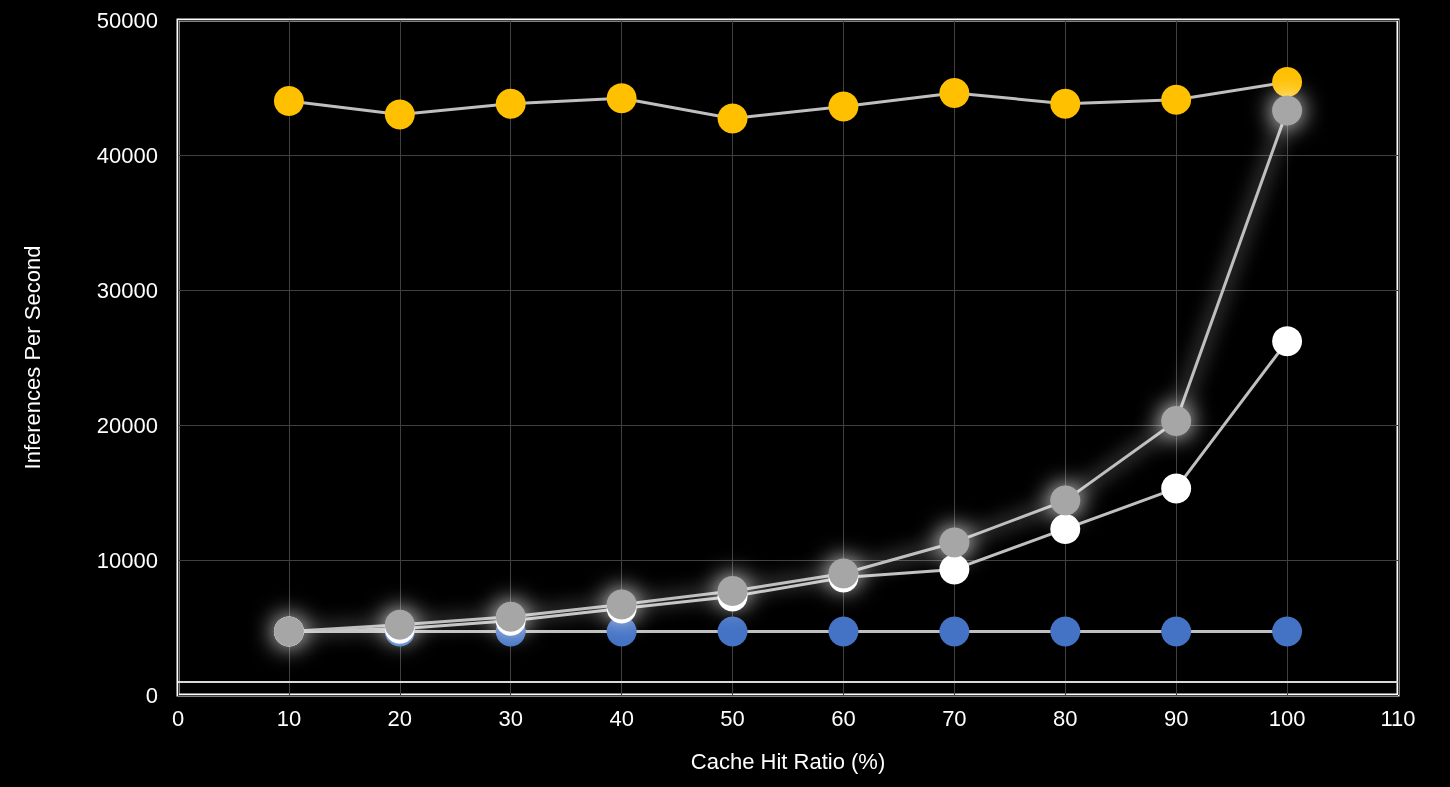  What do you see at coordinates (510, 718) in the screenshot?
I see `x-tick-label: 30` at bounding box center [510, 718].